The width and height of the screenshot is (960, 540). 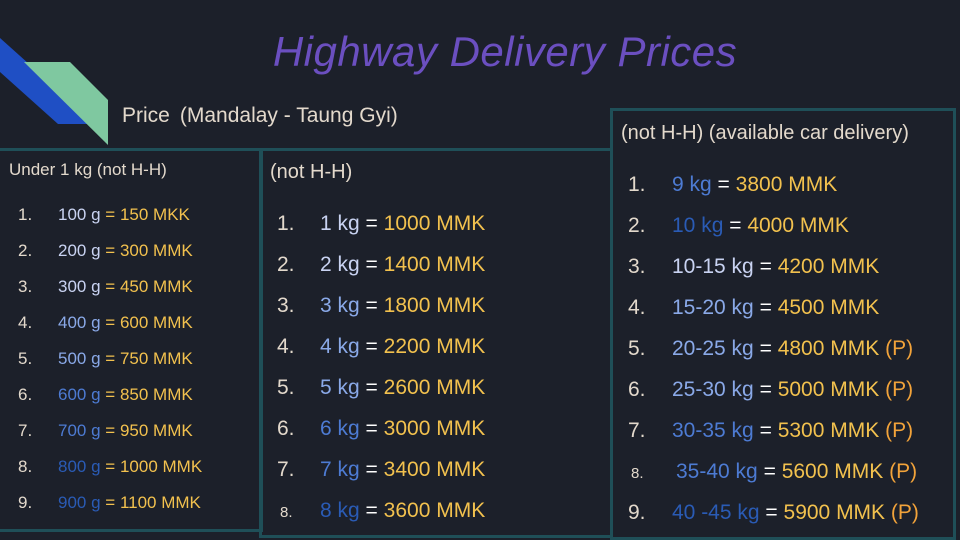 I want to click on item-price: 450 MMK, so click(x=156, y=286).